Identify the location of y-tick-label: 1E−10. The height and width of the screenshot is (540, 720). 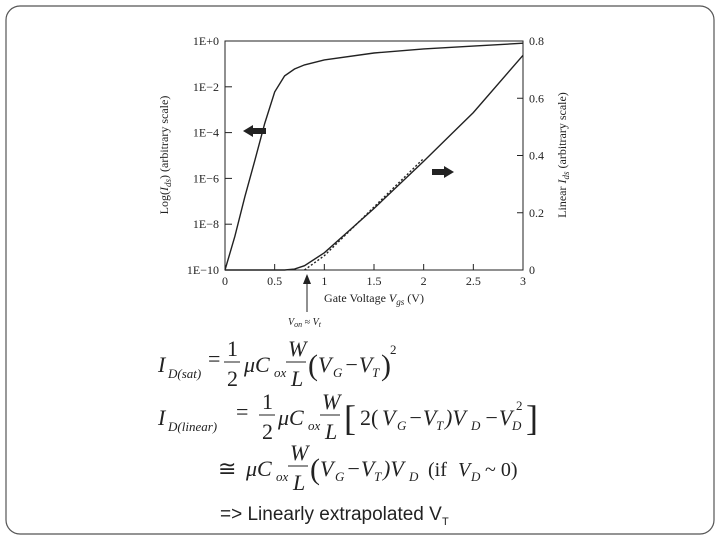
(203, 270).